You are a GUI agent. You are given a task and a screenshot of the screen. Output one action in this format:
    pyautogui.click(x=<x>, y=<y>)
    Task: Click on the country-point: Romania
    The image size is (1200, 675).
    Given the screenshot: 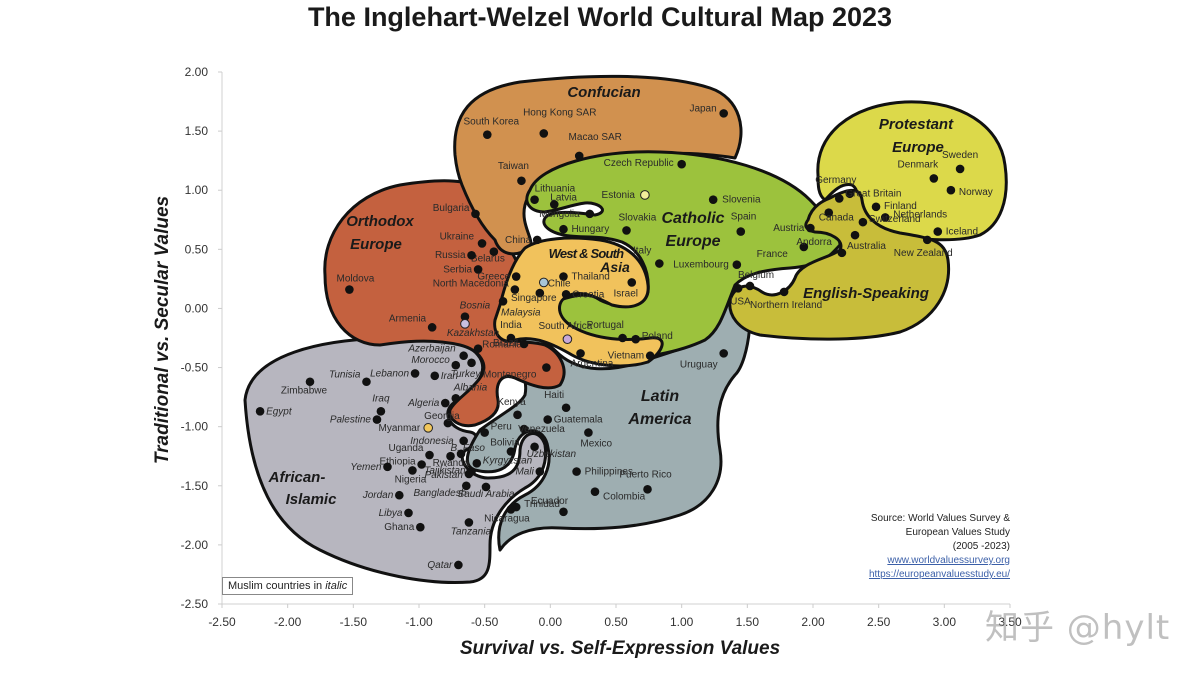 What is the action you would take?
    pyautogui.click(x=498, y=346)
    